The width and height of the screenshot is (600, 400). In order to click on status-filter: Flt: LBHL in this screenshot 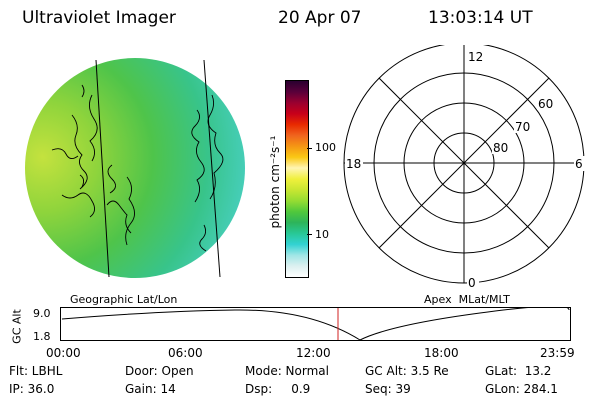, I will do `click(36, 371)`.